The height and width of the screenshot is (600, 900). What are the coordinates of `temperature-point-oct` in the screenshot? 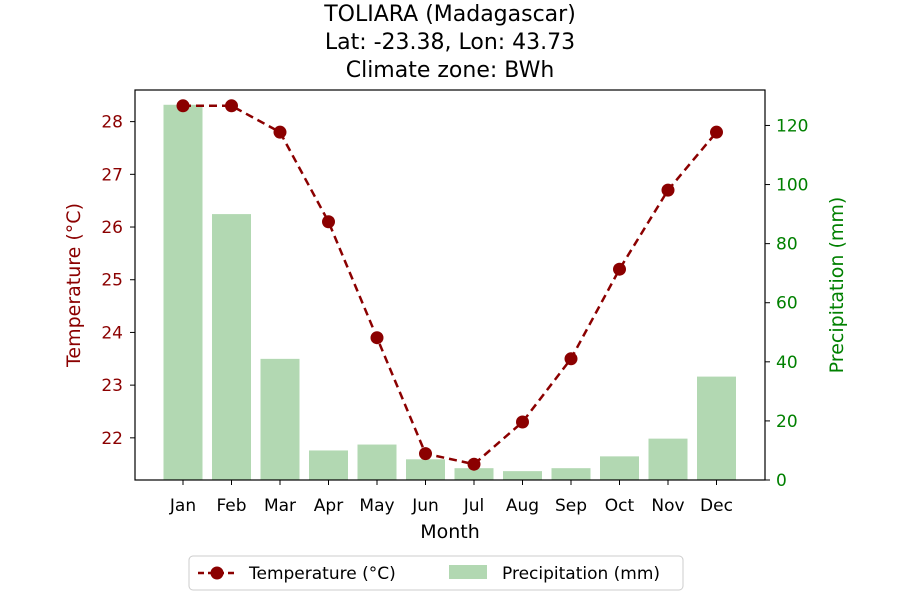 It's located at (619, 269).